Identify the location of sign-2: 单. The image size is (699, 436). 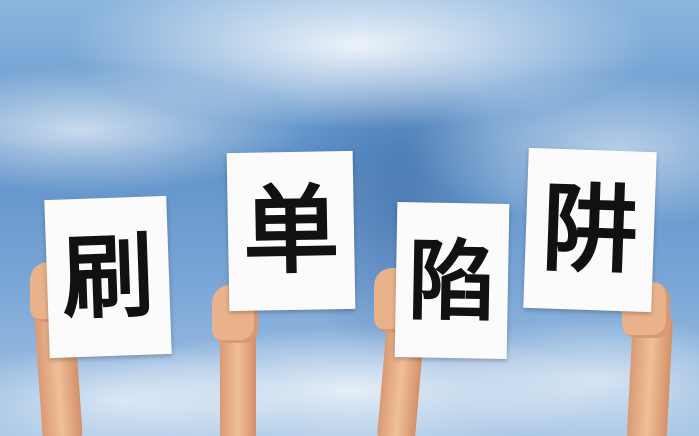
(291, 231).